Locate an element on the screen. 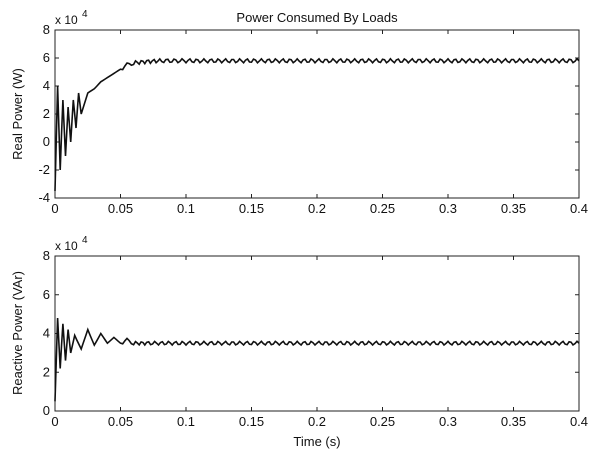 The image size is (589, 459). y-tick-label: -4 is located at coordinates (44, 197).